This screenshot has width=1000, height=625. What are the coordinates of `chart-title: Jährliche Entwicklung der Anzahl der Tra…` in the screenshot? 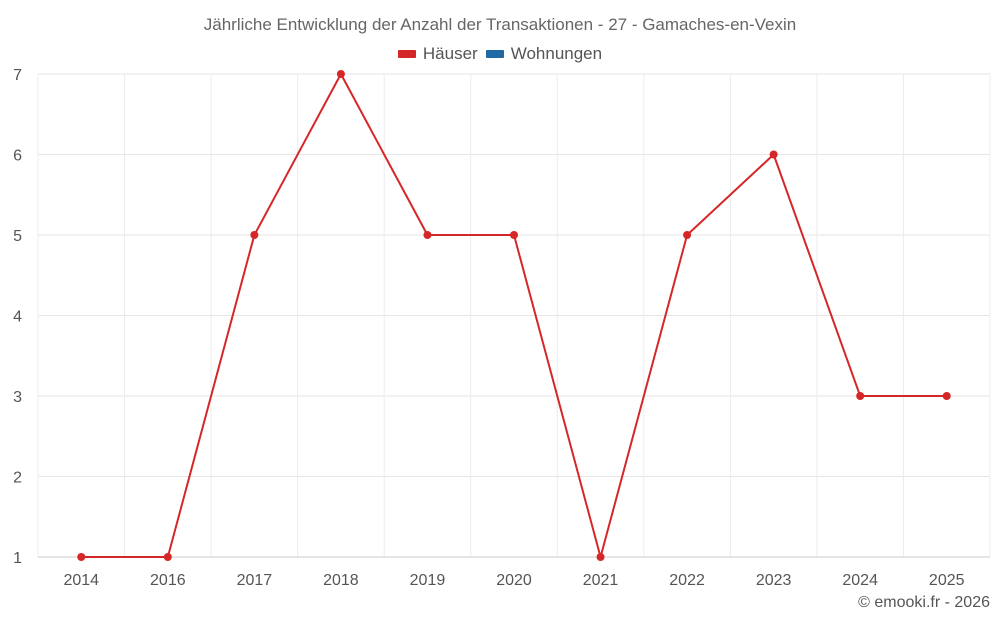 It's located at (500, 24).